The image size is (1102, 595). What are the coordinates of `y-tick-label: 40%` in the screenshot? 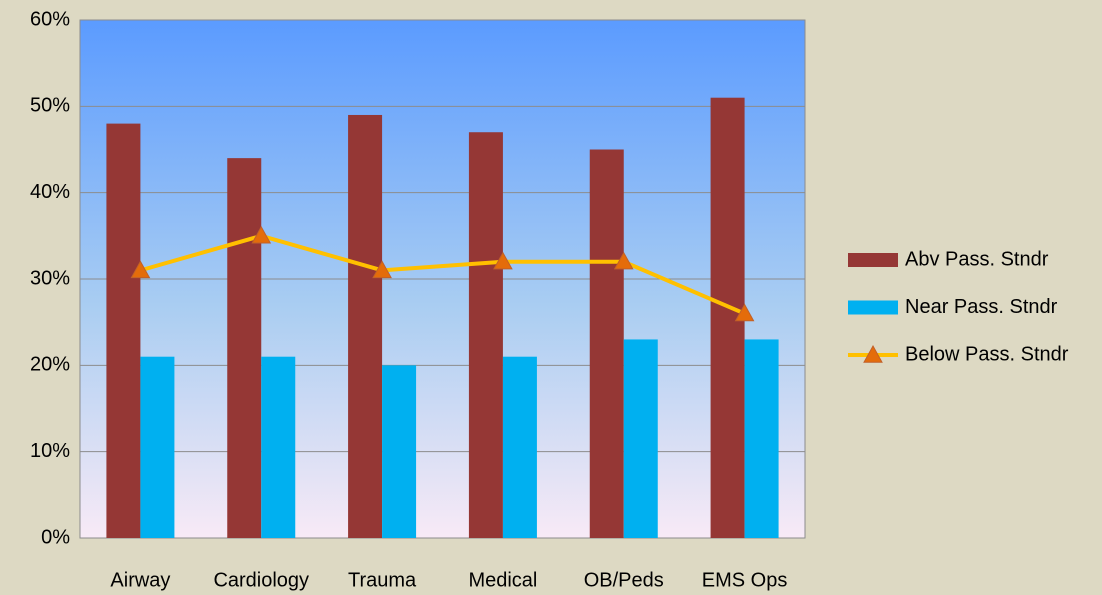 It's located at (50, 192).